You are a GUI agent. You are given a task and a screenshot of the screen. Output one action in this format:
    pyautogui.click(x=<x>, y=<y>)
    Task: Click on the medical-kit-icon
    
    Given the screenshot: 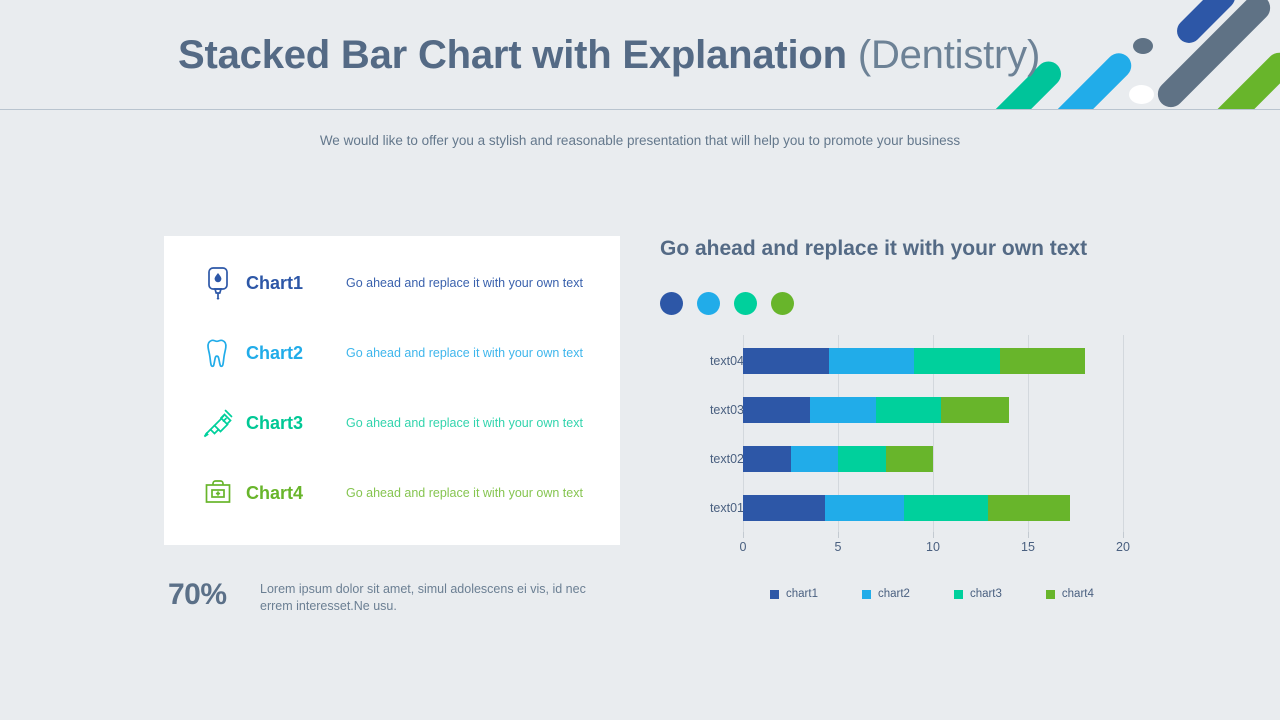 What is the action you would take?
    pyautogui.click(x=218, y=493)
    